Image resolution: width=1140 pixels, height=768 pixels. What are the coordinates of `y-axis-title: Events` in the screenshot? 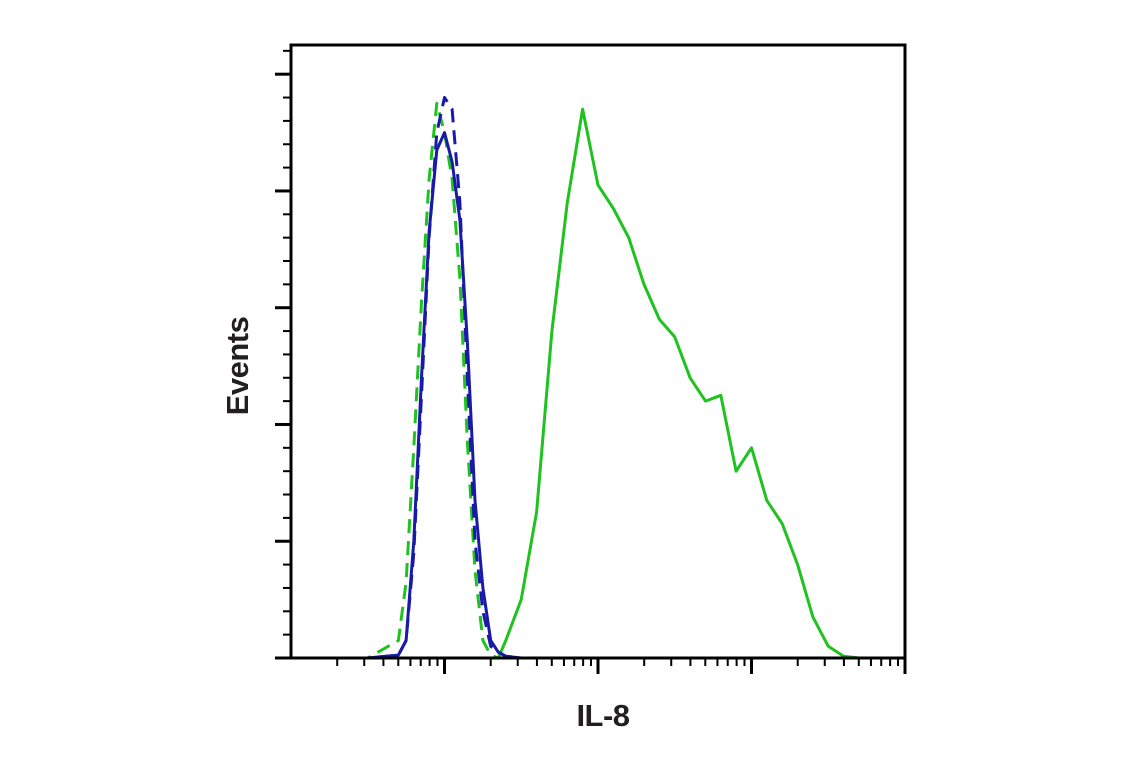 It's located at (237, 366).